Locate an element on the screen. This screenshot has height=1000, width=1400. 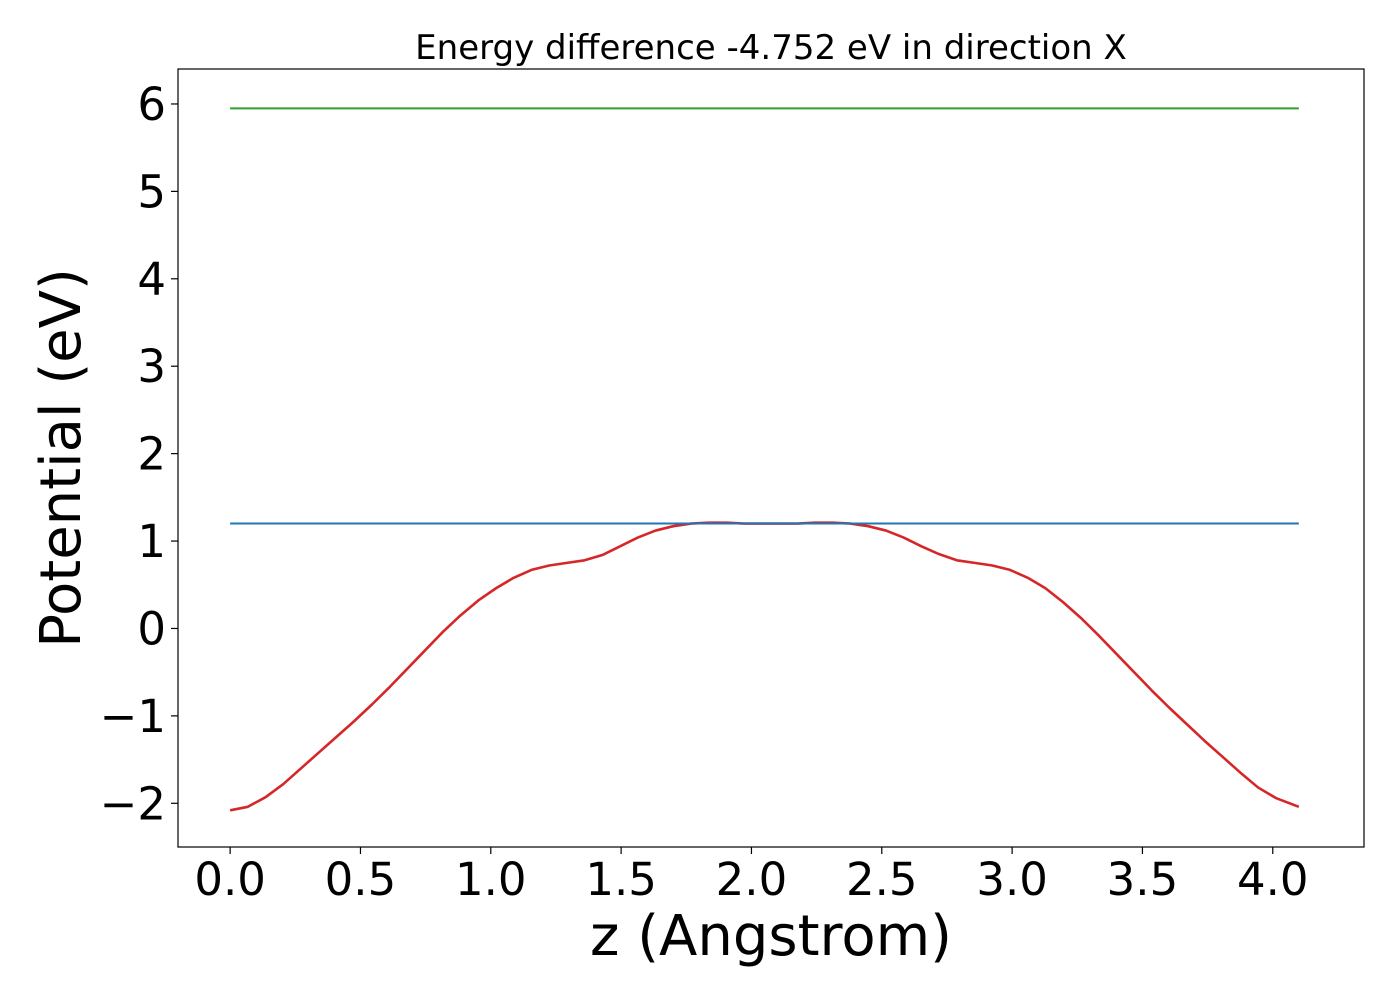
y-tick-label: 4 is located at coordinates (151, 279).